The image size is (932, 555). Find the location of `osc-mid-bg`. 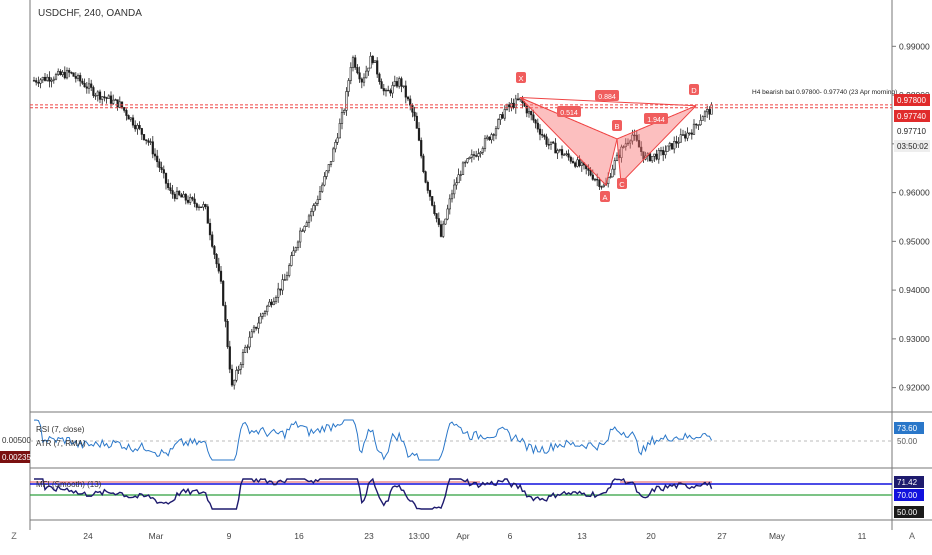

osc-mid-bg is located at coordinates (909, 512).